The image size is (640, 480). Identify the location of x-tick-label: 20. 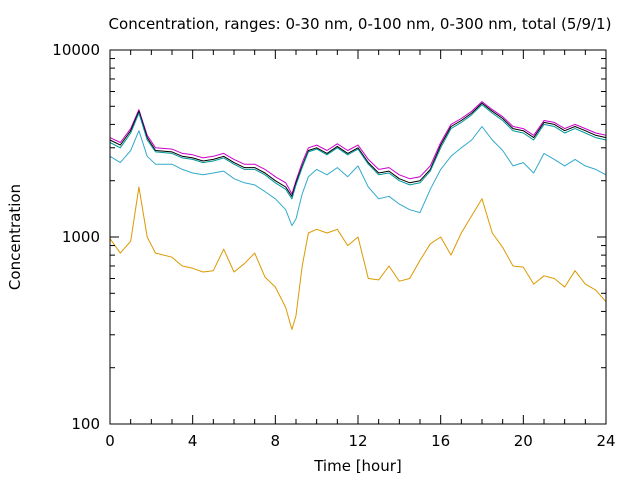
(523, 441).